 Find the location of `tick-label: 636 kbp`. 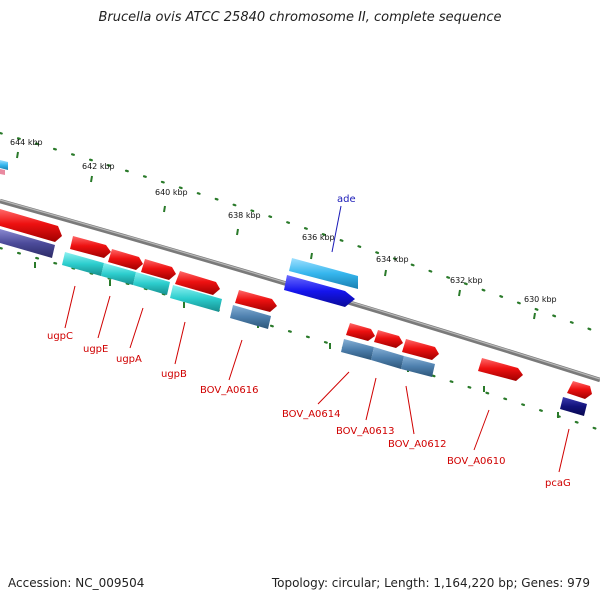

tick-label: 636 kbp is located at coordinates (318, 237).